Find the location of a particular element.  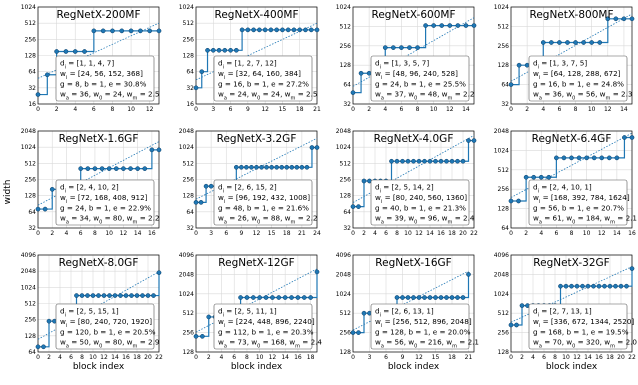

annotation-line: g = 112, b = 1, e = 20.3% is located at coordinates (266, 331).